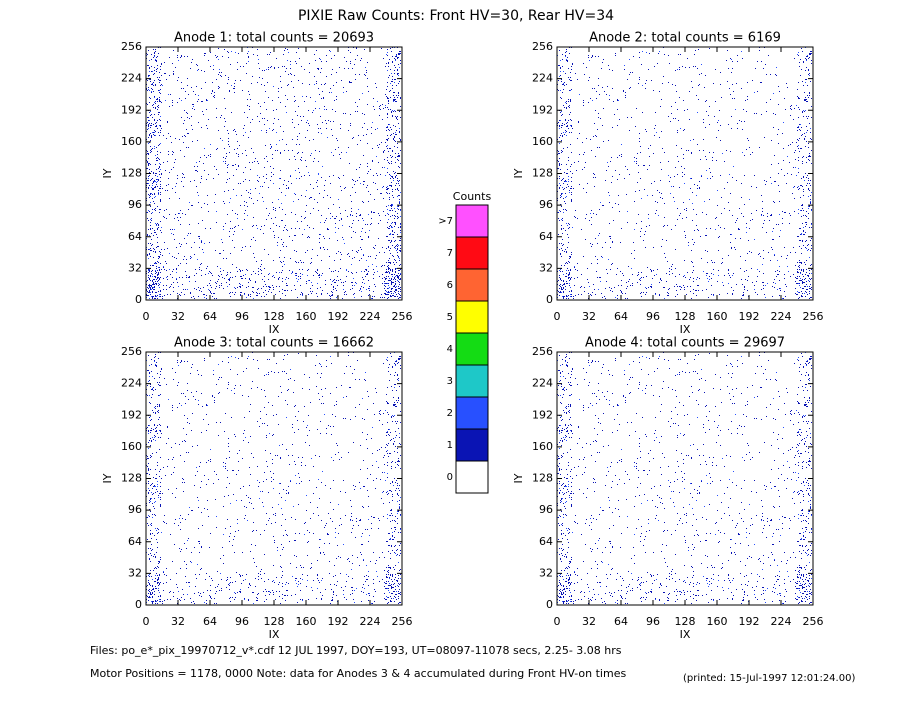 Image resolution: width=913 pixels, height=705 pixels. Describe the element at coordinates (685, 343) in the screenshot. I see `panel-title: Anode 4: total counts = 29697` at that location.